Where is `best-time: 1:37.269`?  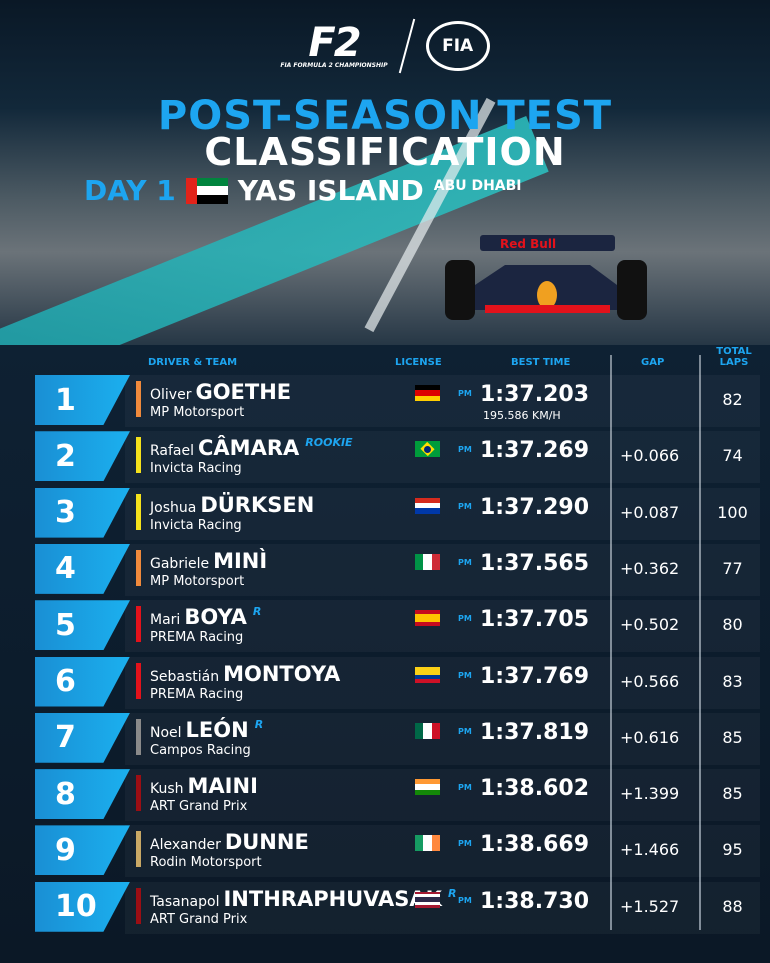 best-time: 1:37.269 is located at coordinates (535, 451).